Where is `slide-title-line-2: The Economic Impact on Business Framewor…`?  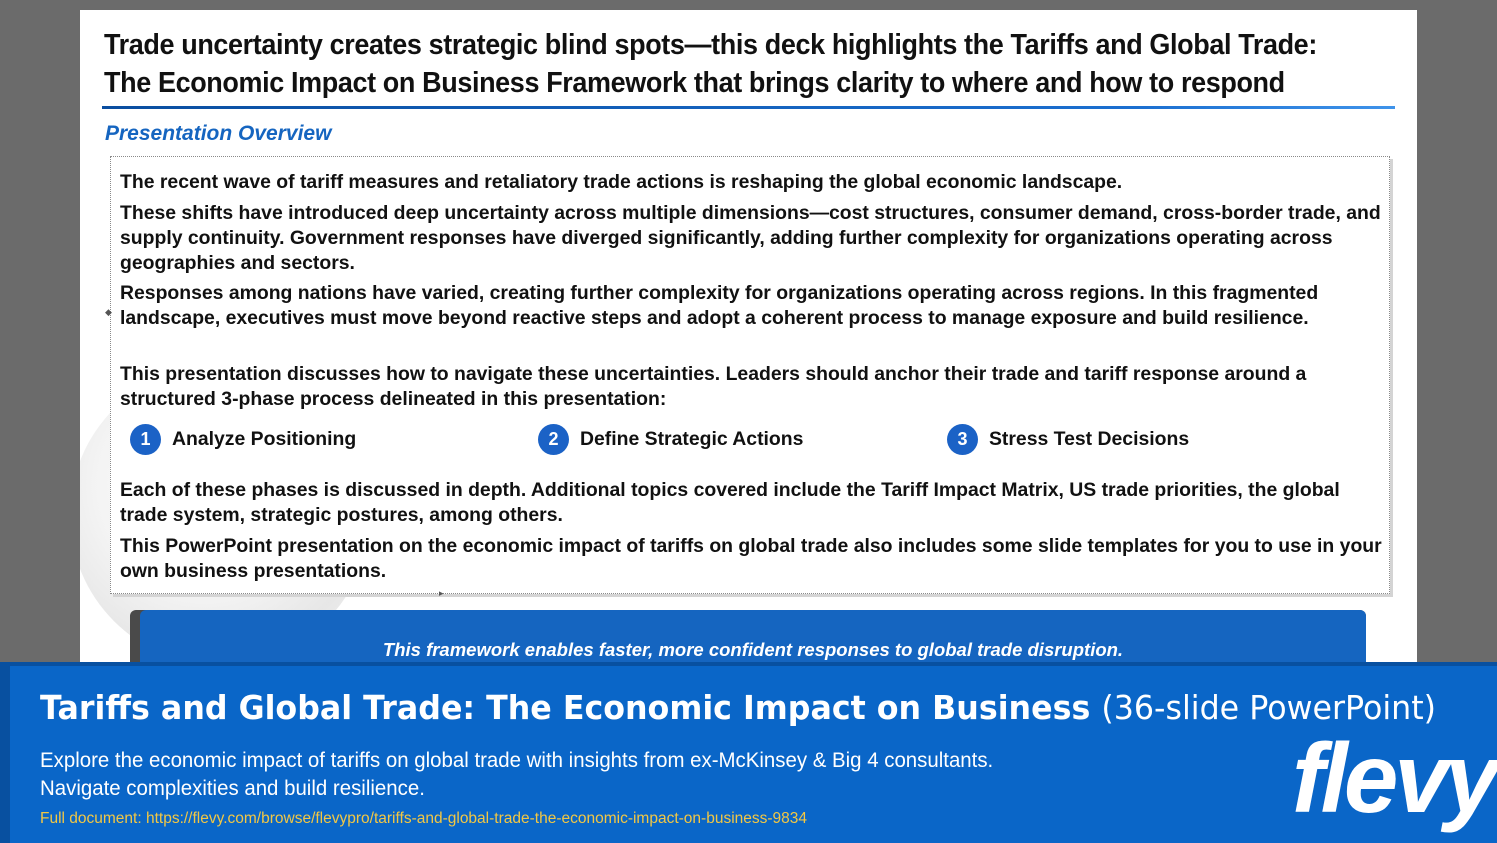
slide-title-line-2: The Economic Impact on Business Framewor… is located at coordinates (694, 83).